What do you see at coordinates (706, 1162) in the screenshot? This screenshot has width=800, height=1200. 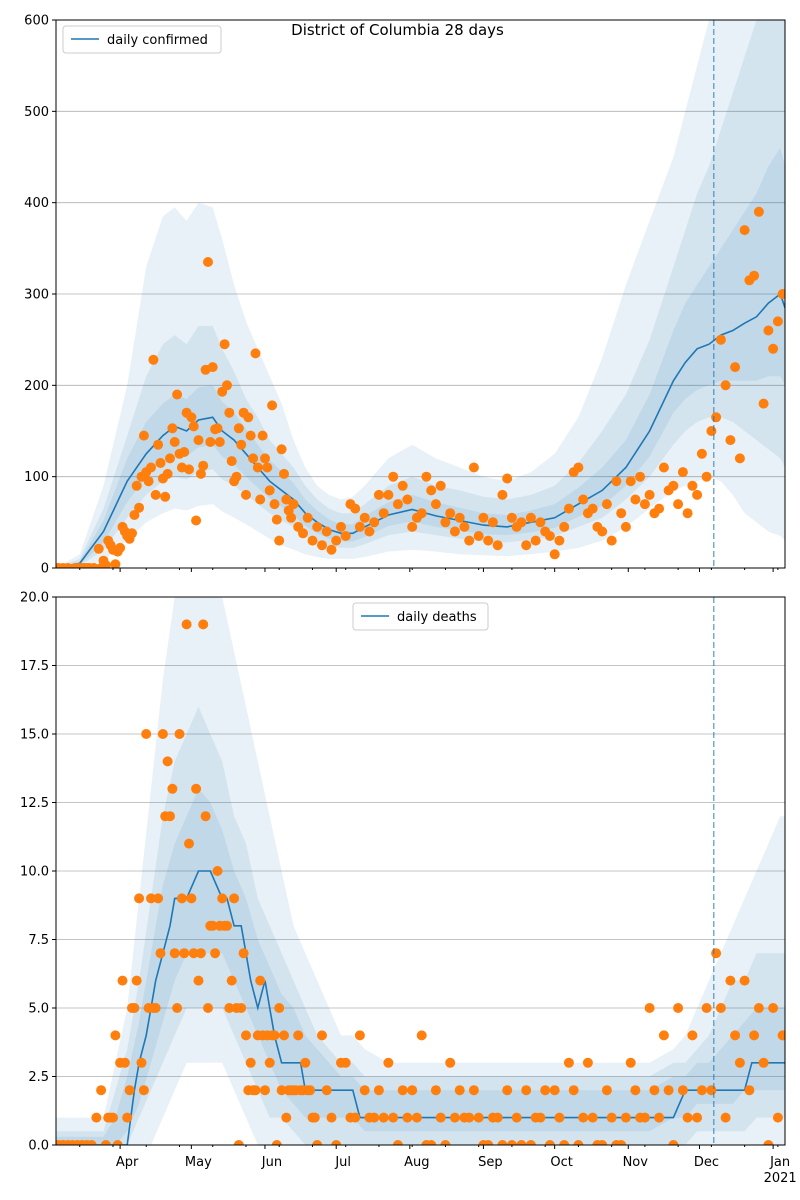 I see `x-tick-label: Dec` at bounding box center [706, 1162].